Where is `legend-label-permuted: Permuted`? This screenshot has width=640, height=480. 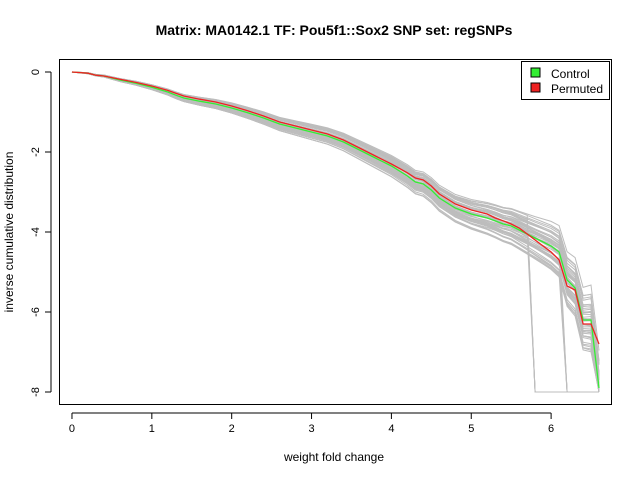 legend-label-permuted: Permuted is located at coordinates (577, 89).